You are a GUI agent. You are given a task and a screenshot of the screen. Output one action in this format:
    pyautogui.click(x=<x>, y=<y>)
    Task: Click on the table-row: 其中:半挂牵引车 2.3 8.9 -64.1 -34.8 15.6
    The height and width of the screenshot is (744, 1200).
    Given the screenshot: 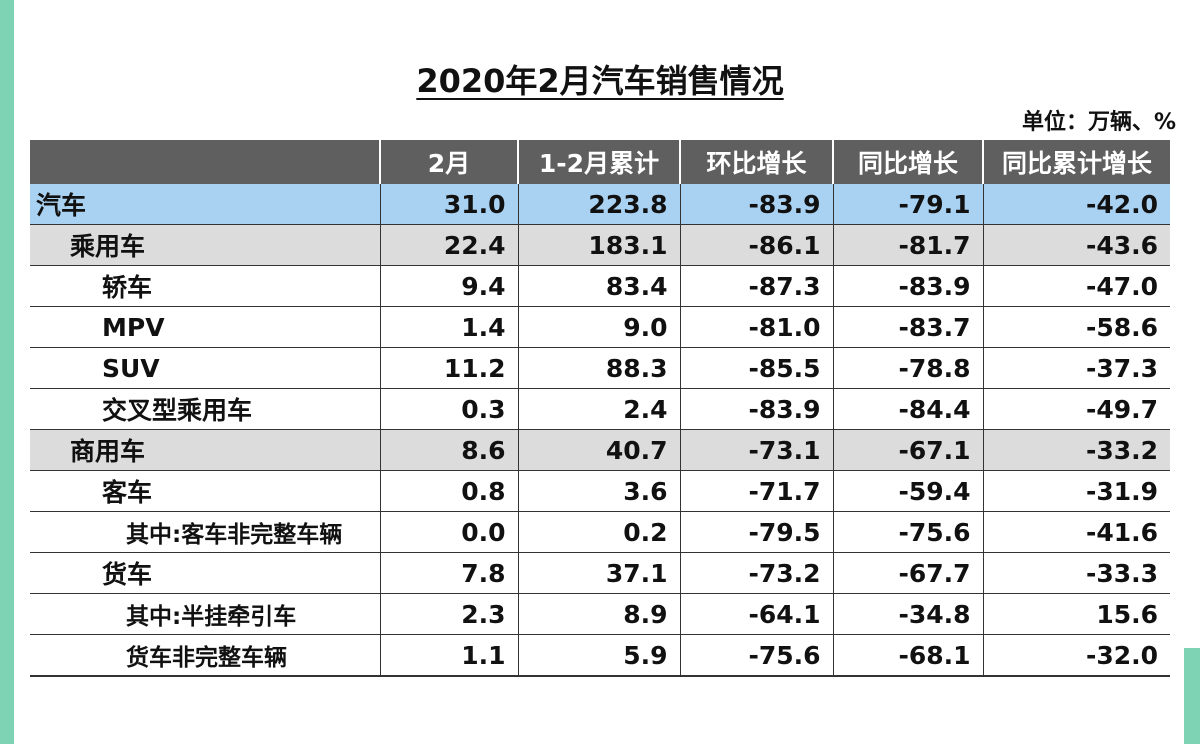 What is the action you would take?
    pyautogui.click(x=600, y=614)
    